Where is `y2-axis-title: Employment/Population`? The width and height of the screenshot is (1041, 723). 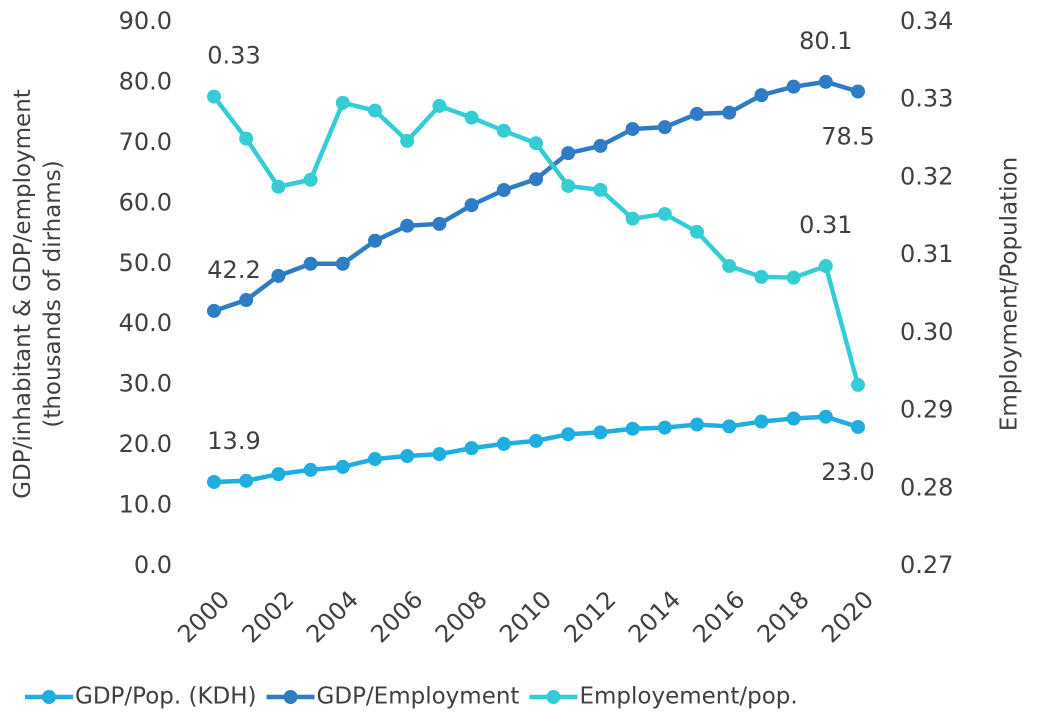
y2-axis-title: Employment/Population is located at coordinates (1010, 294).